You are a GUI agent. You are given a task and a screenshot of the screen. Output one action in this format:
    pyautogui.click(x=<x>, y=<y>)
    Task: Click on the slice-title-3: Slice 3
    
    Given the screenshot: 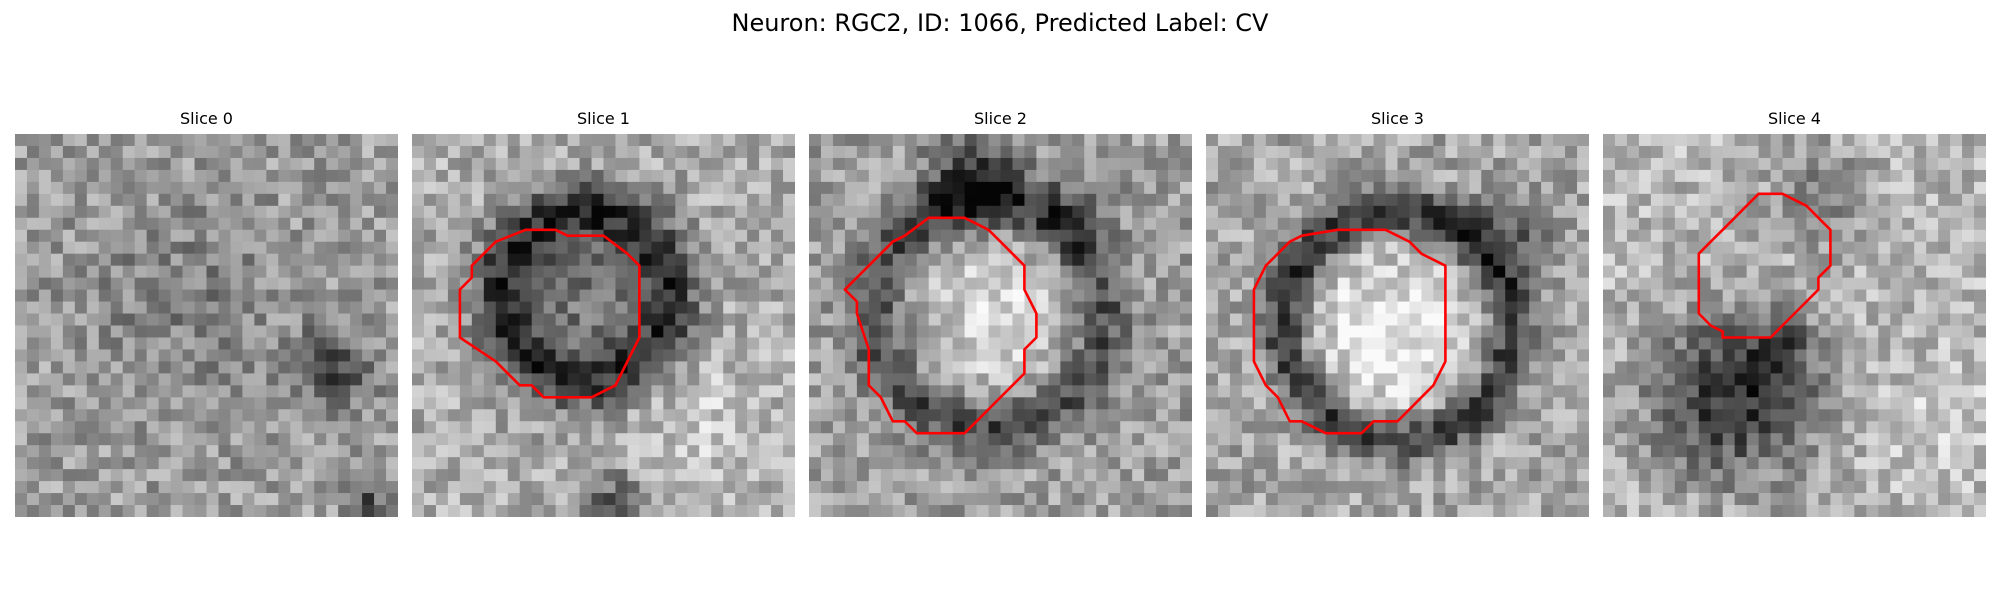 What is the action you would take?
    pyautogui.click(x=1397, y=119)
    